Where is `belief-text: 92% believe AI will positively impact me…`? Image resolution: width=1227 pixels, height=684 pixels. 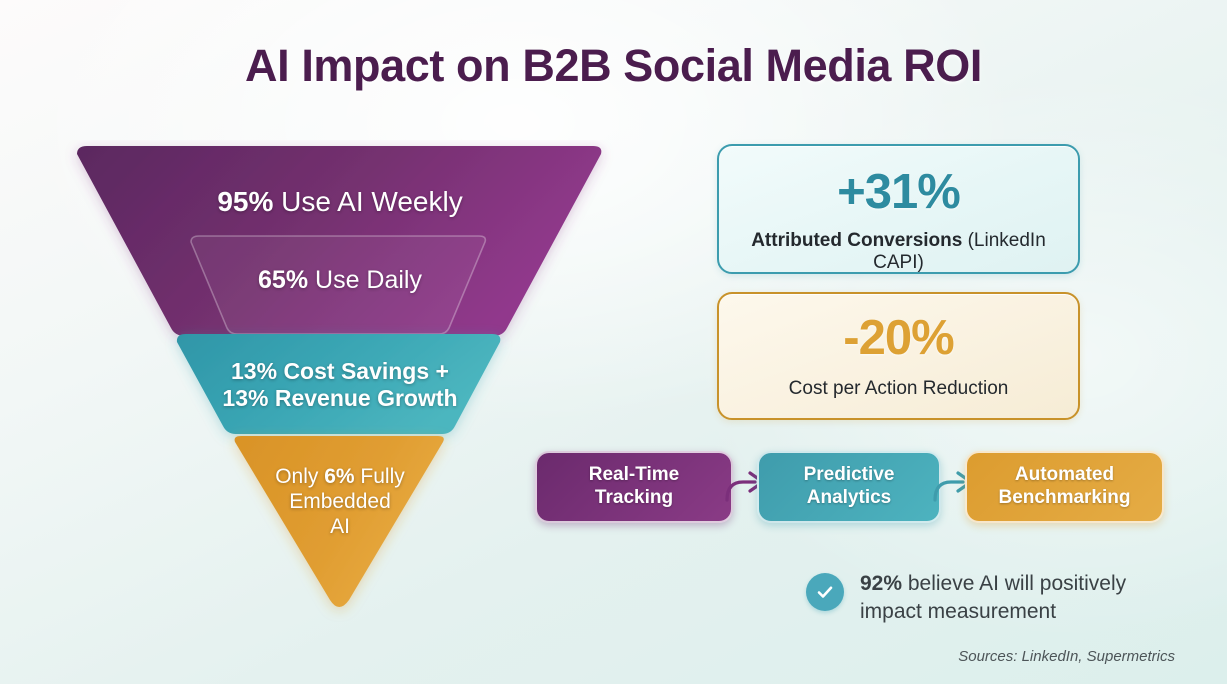
belief-text: 92% believe AI will positively impact me… is located at coordinates (1023, 597).